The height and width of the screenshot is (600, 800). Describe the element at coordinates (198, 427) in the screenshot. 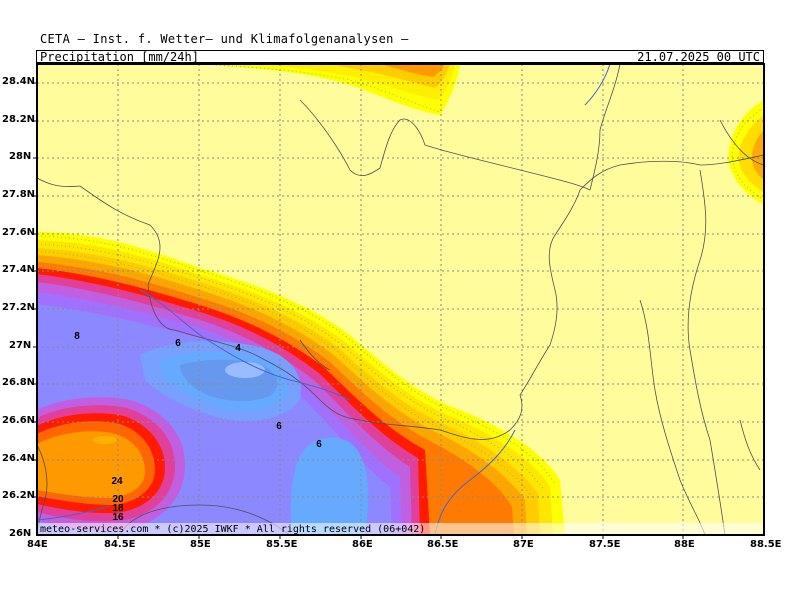

I see `contour-label-group: 8 6 4 6 6 24 20 18 16` at that location.